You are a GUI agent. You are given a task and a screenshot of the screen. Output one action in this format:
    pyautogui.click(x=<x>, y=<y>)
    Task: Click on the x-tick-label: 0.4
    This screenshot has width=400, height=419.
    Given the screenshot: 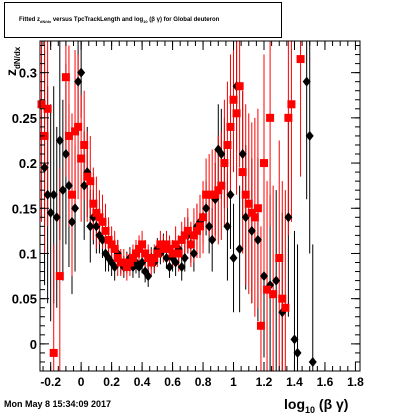 What is the action you would take?
    pyautogui.click(x=142, y=382)
    